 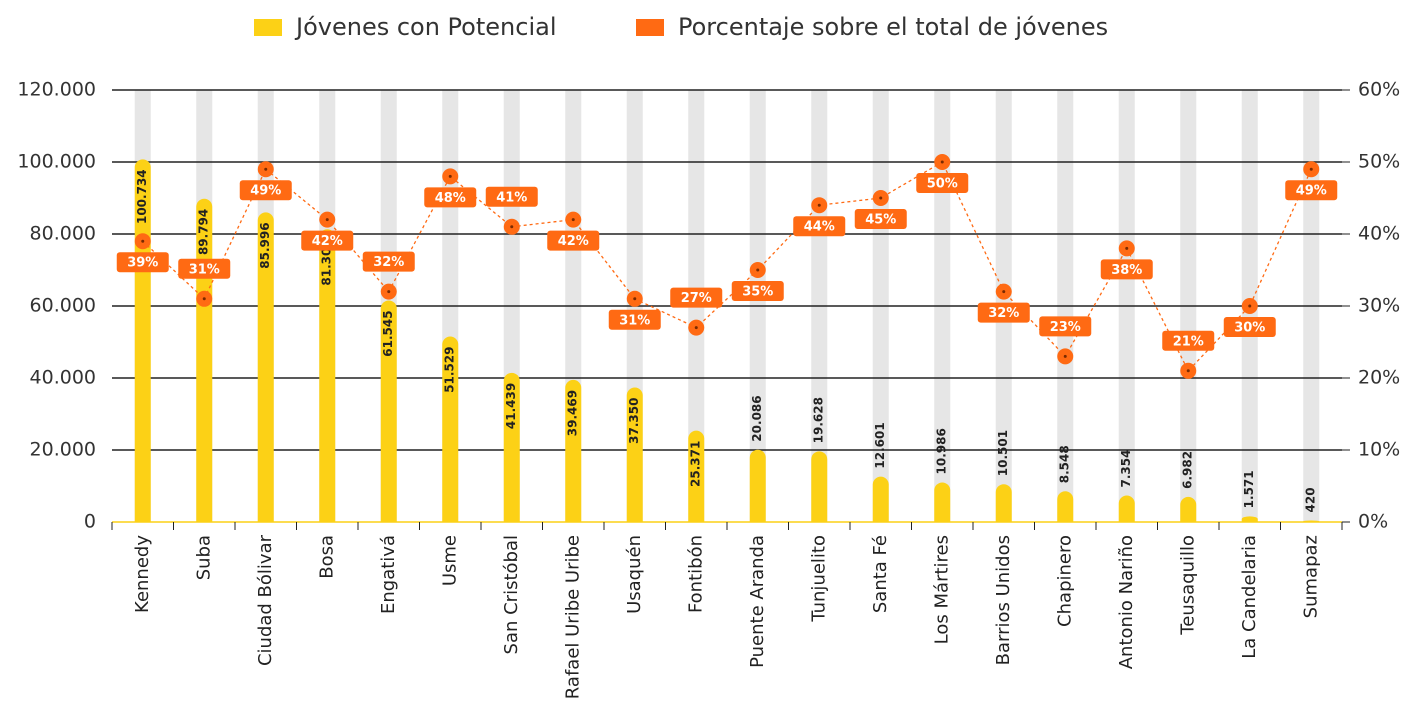 What do you see at coordinates (696, 298) in the screenshot?
I see `point-label: 27%` at bounding box center [696, 298].